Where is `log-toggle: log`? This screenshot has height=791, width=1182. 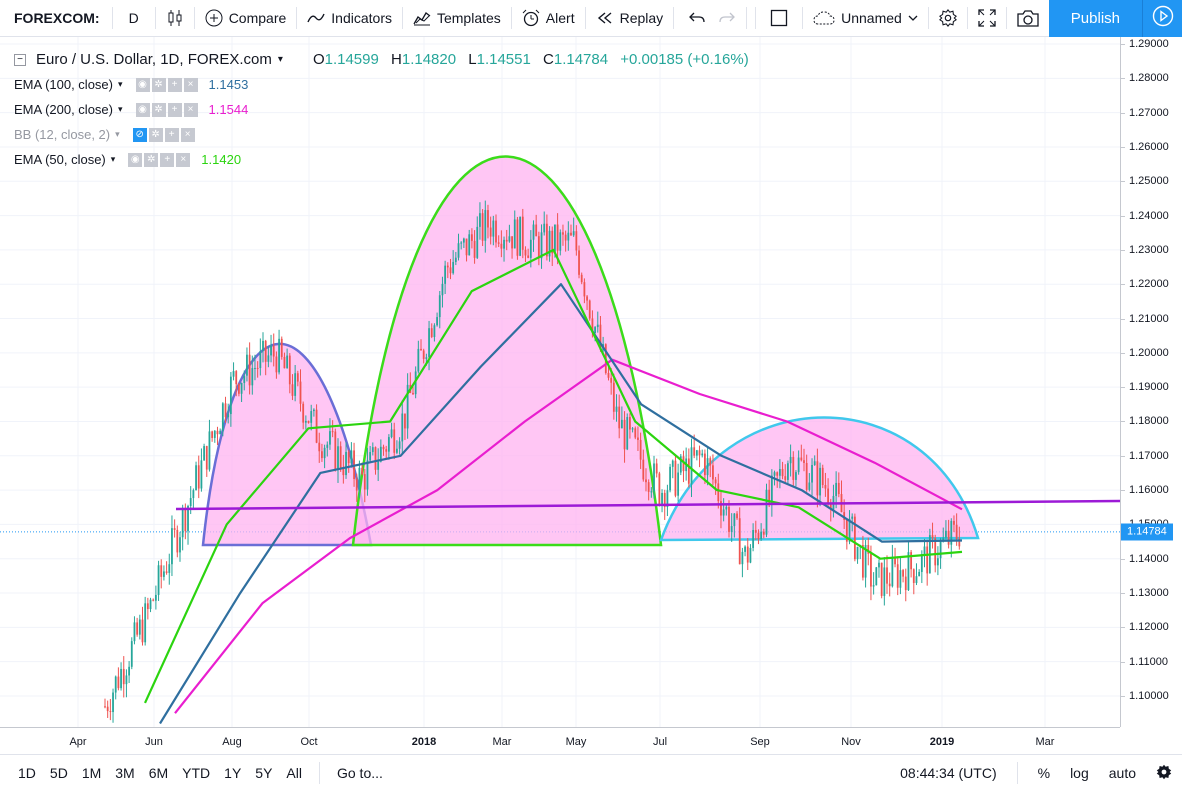 log-toggle: log is located at coordinates (1079, 773).